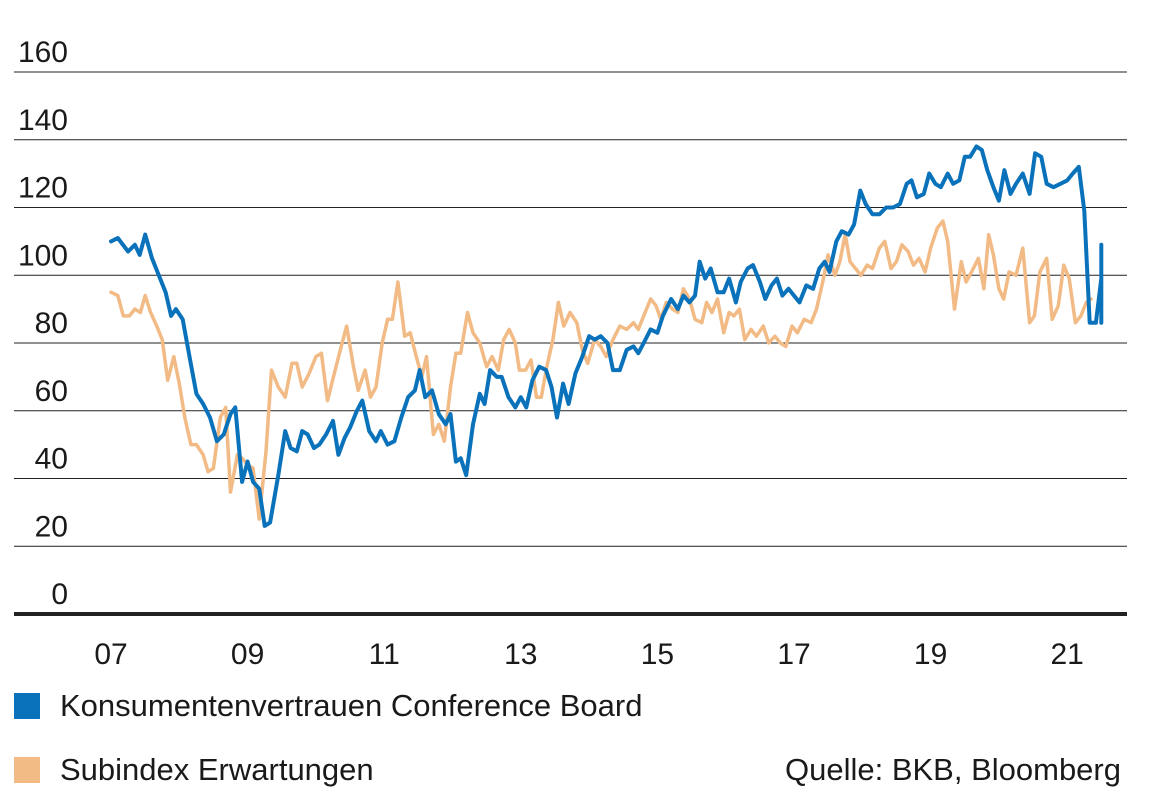  What do you see at coordinates (384, 654) in the screenshot?
I see `x-tick-label-11: 11` at bounding box center [384, 654].